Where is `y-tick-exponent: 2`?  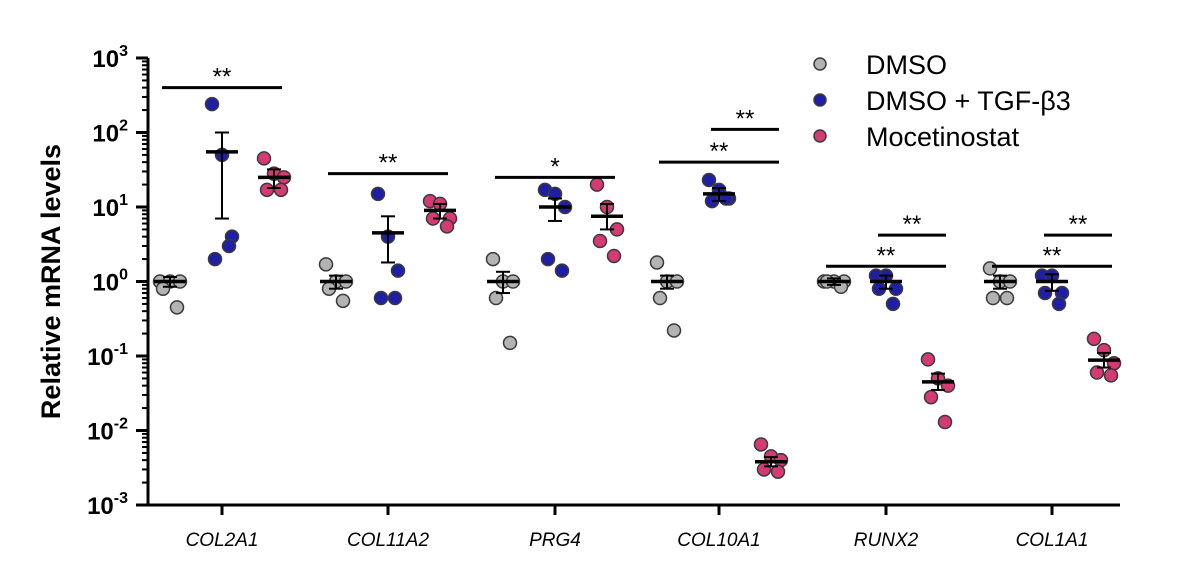
y-tick-exponent: 2 is located at coordinates (123, 126).